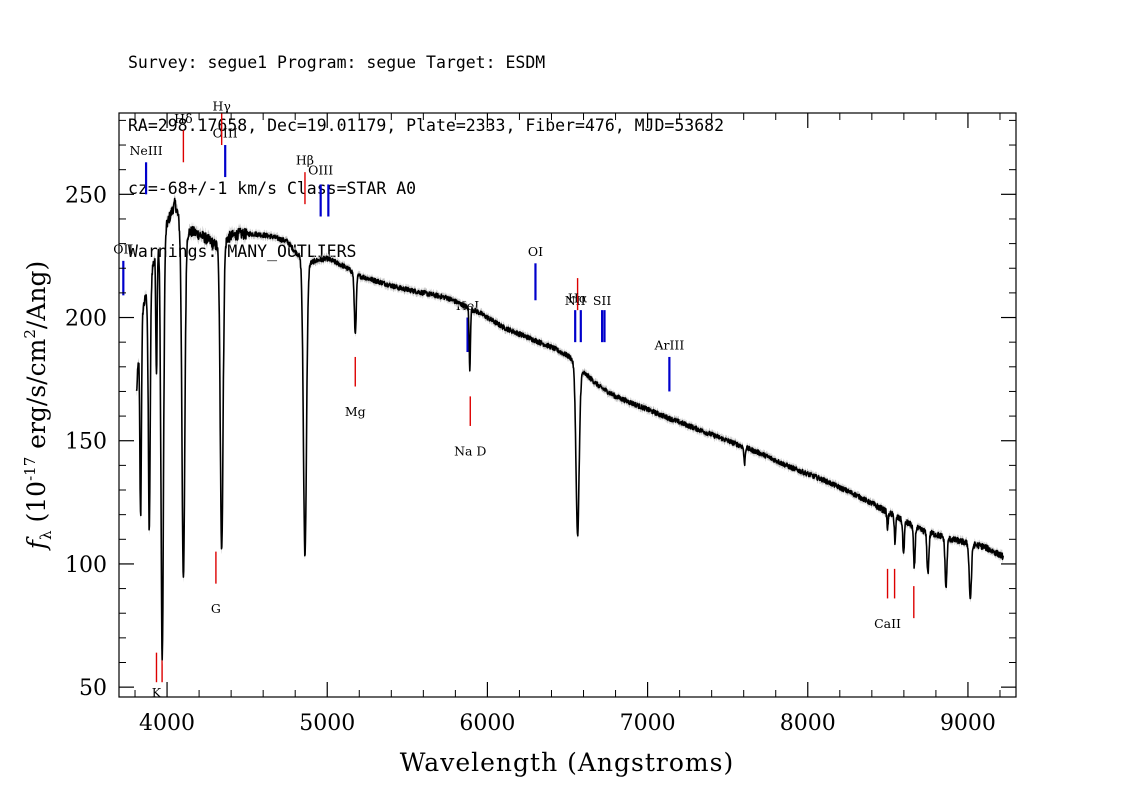  Describe the element at coordinates (648, 723) in the screenshot. I see `x-tick-label: 7000` at that location.